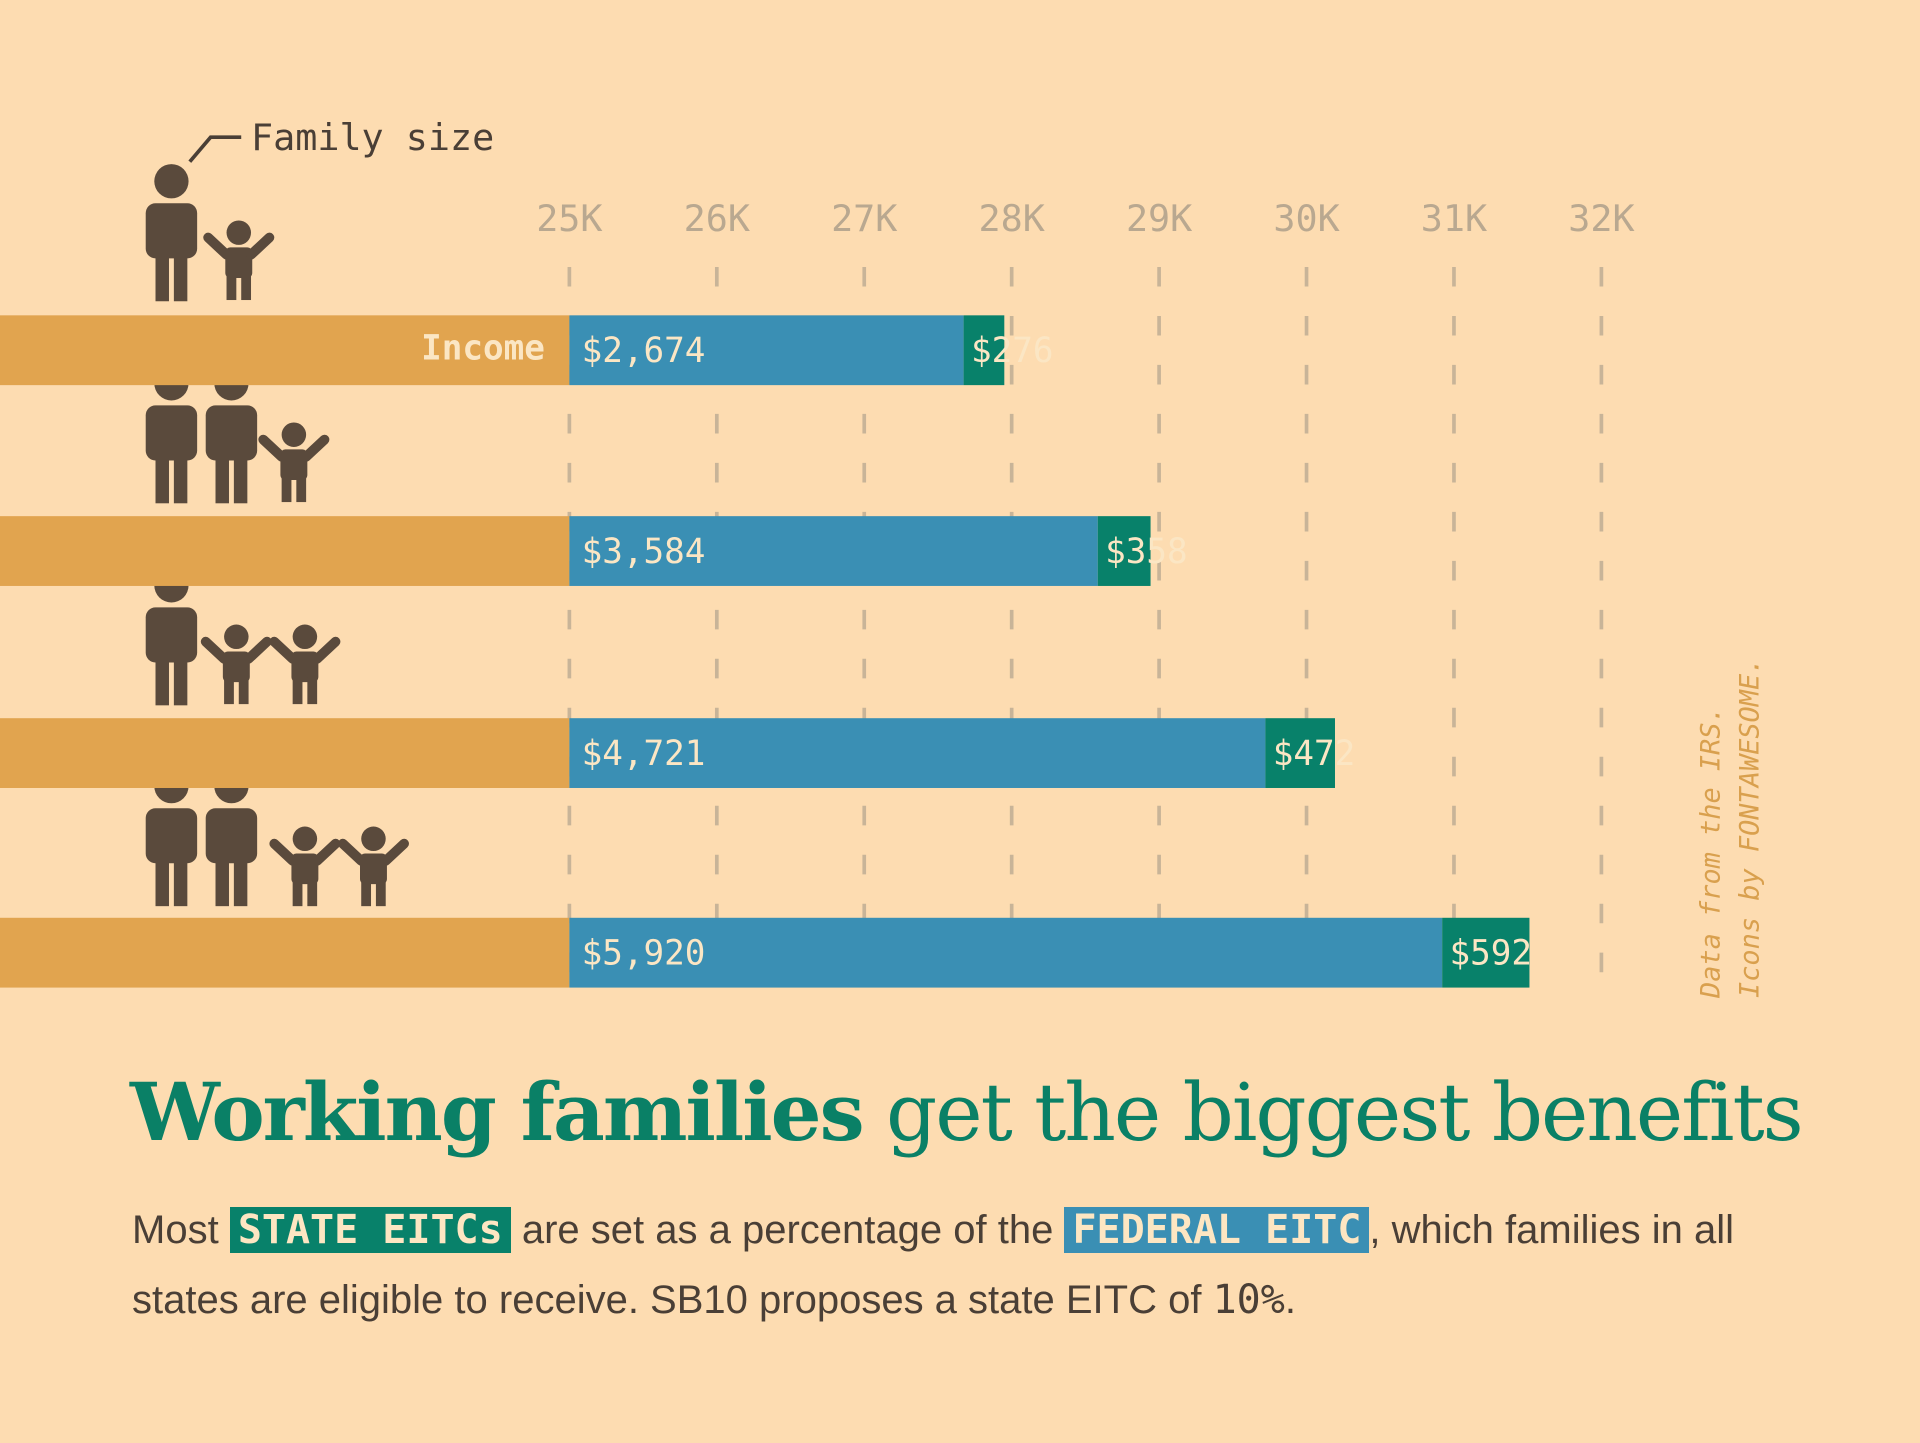  What do you see at coordinates (1491, 954) in the screenshot?
I see `value-label: $592` at bounding box center [1491, 954].